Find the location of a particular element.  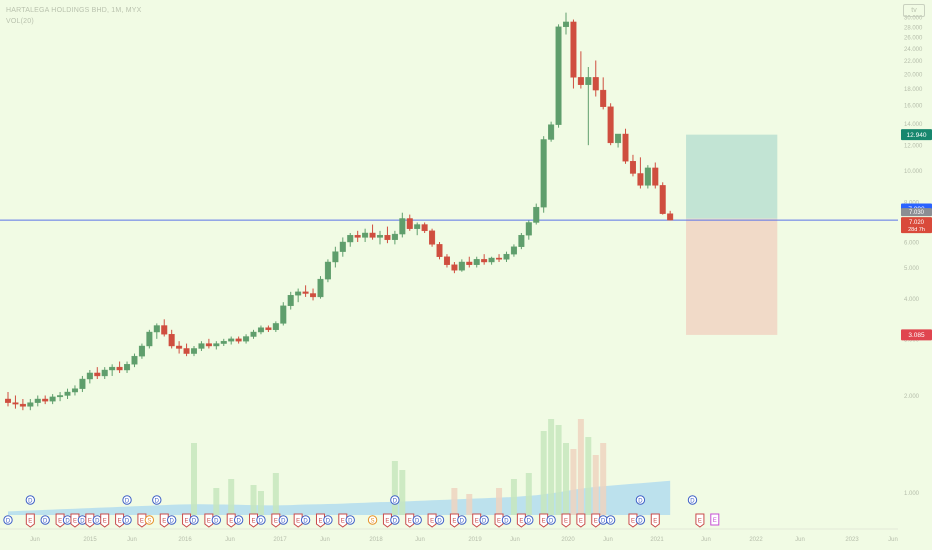

last-price-text: 7.020 is located at coordinates (917, 223).